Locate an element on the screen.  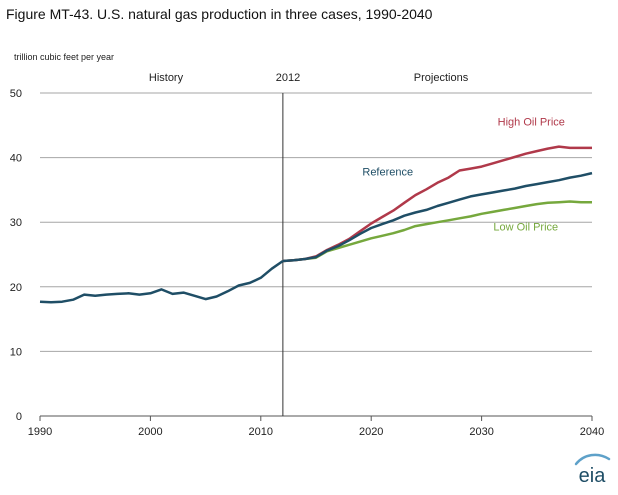
y-tick-label: 20 is located at coordinates (16, 288).